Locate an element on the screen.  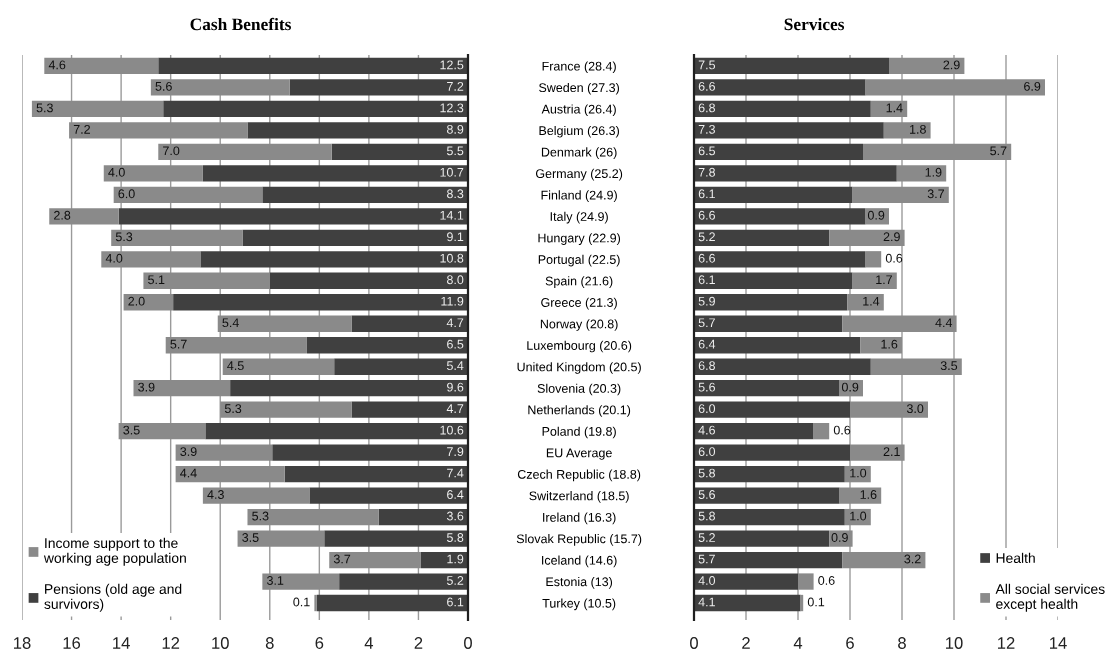
legend-label: Health is located at coordinates (1015, 558).